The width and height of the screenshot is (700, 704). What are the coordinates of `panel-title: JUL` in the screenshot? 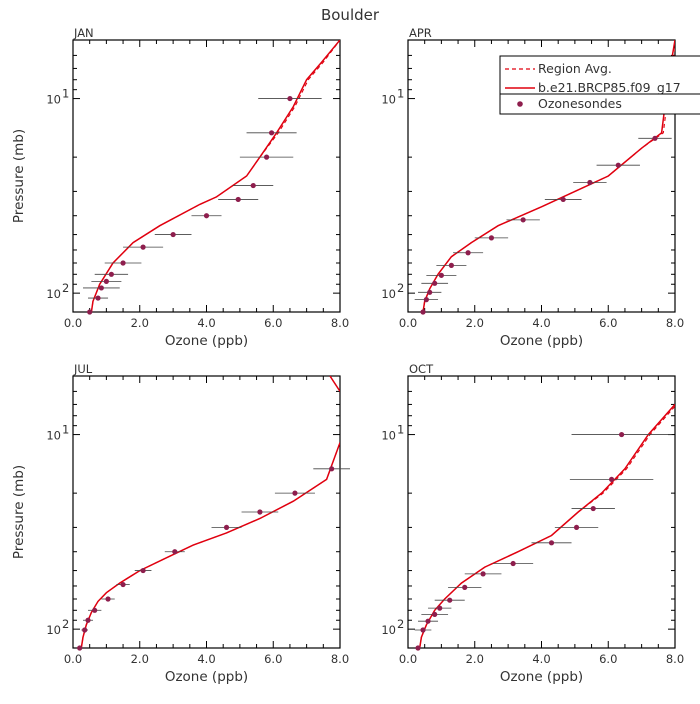 It's located at (83, 369).